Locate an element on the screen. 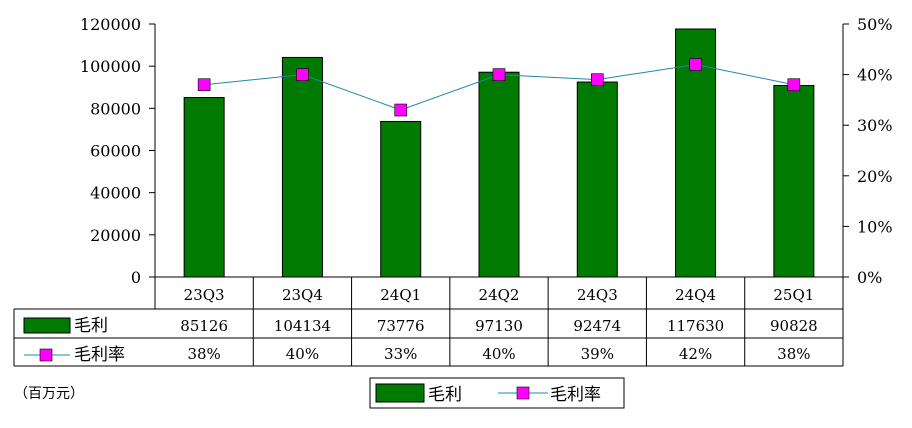 The height and width of the screenshot is (428, 912). row-header-gross-profit: 毛利 is located at coordinates (91, 326).